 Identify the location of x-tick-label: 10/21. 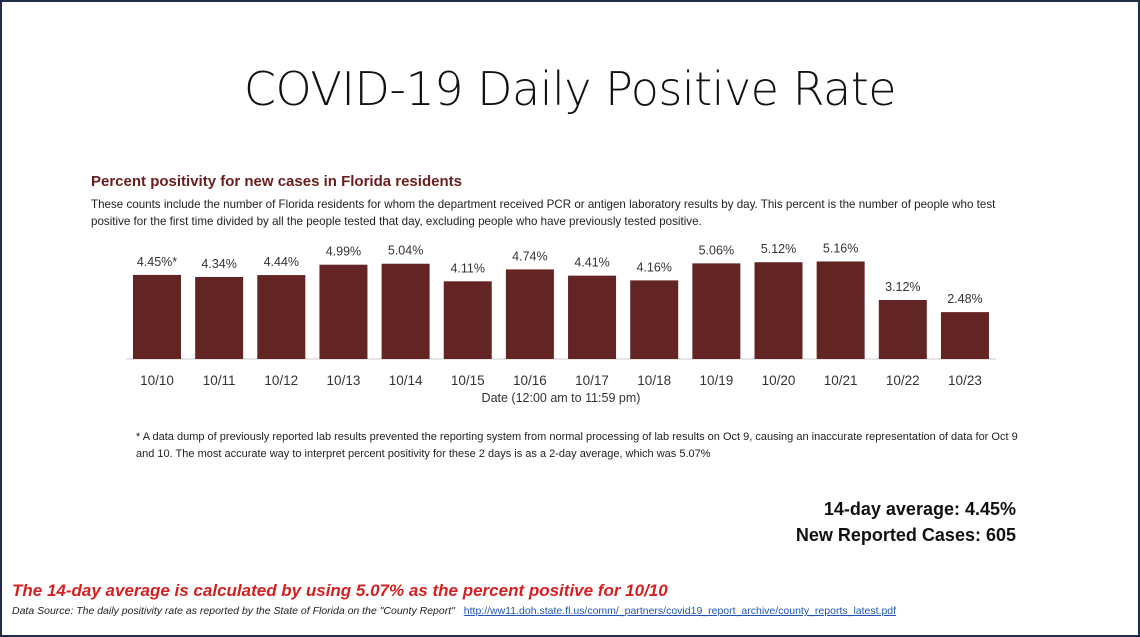
(841, 380).